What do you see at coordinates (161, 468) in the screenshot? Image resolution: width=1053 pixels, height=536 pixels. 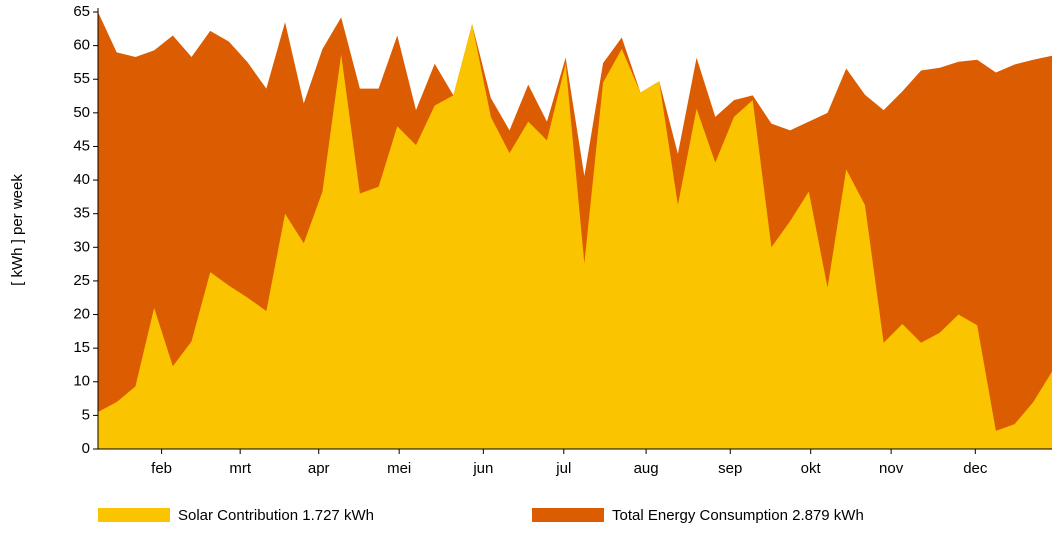 I see `x-tick-label: feb` at bounding box center [161, 468].